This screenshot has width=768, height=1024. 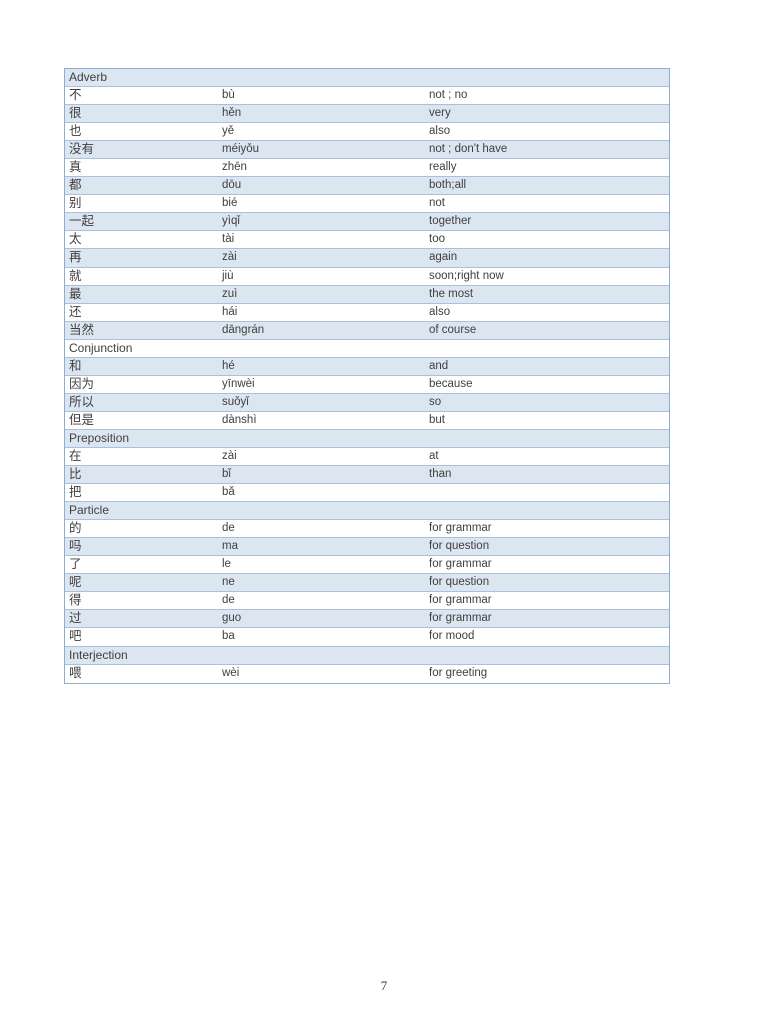 I want to click on pinyin-cell: ma, so click(x=230, y=546).